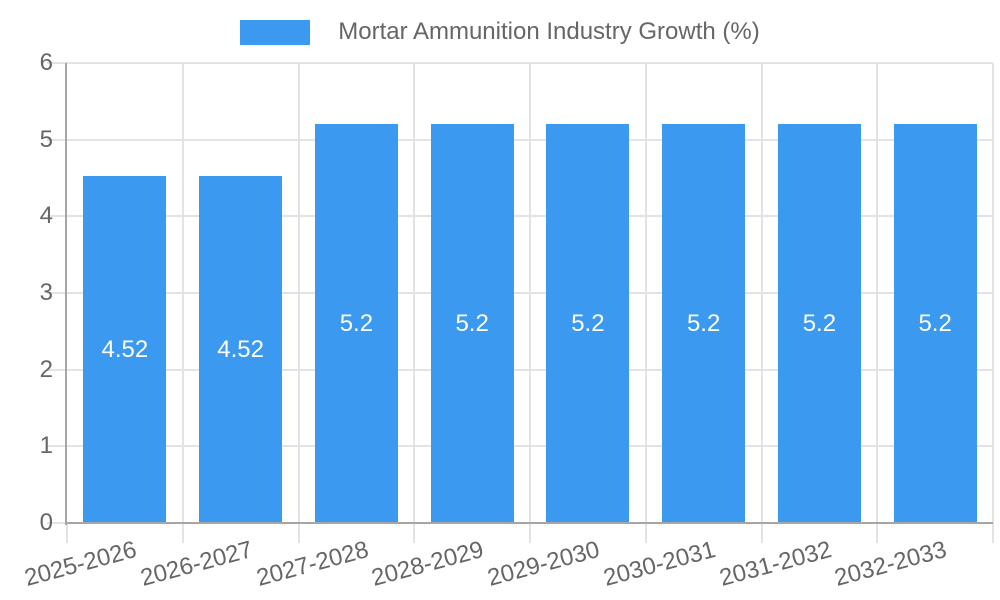  Describe the element at coordinates (549, 31) in the screenshot. I see `legend-label: Mortar Ammunition Industry Growth (%)` at that location.